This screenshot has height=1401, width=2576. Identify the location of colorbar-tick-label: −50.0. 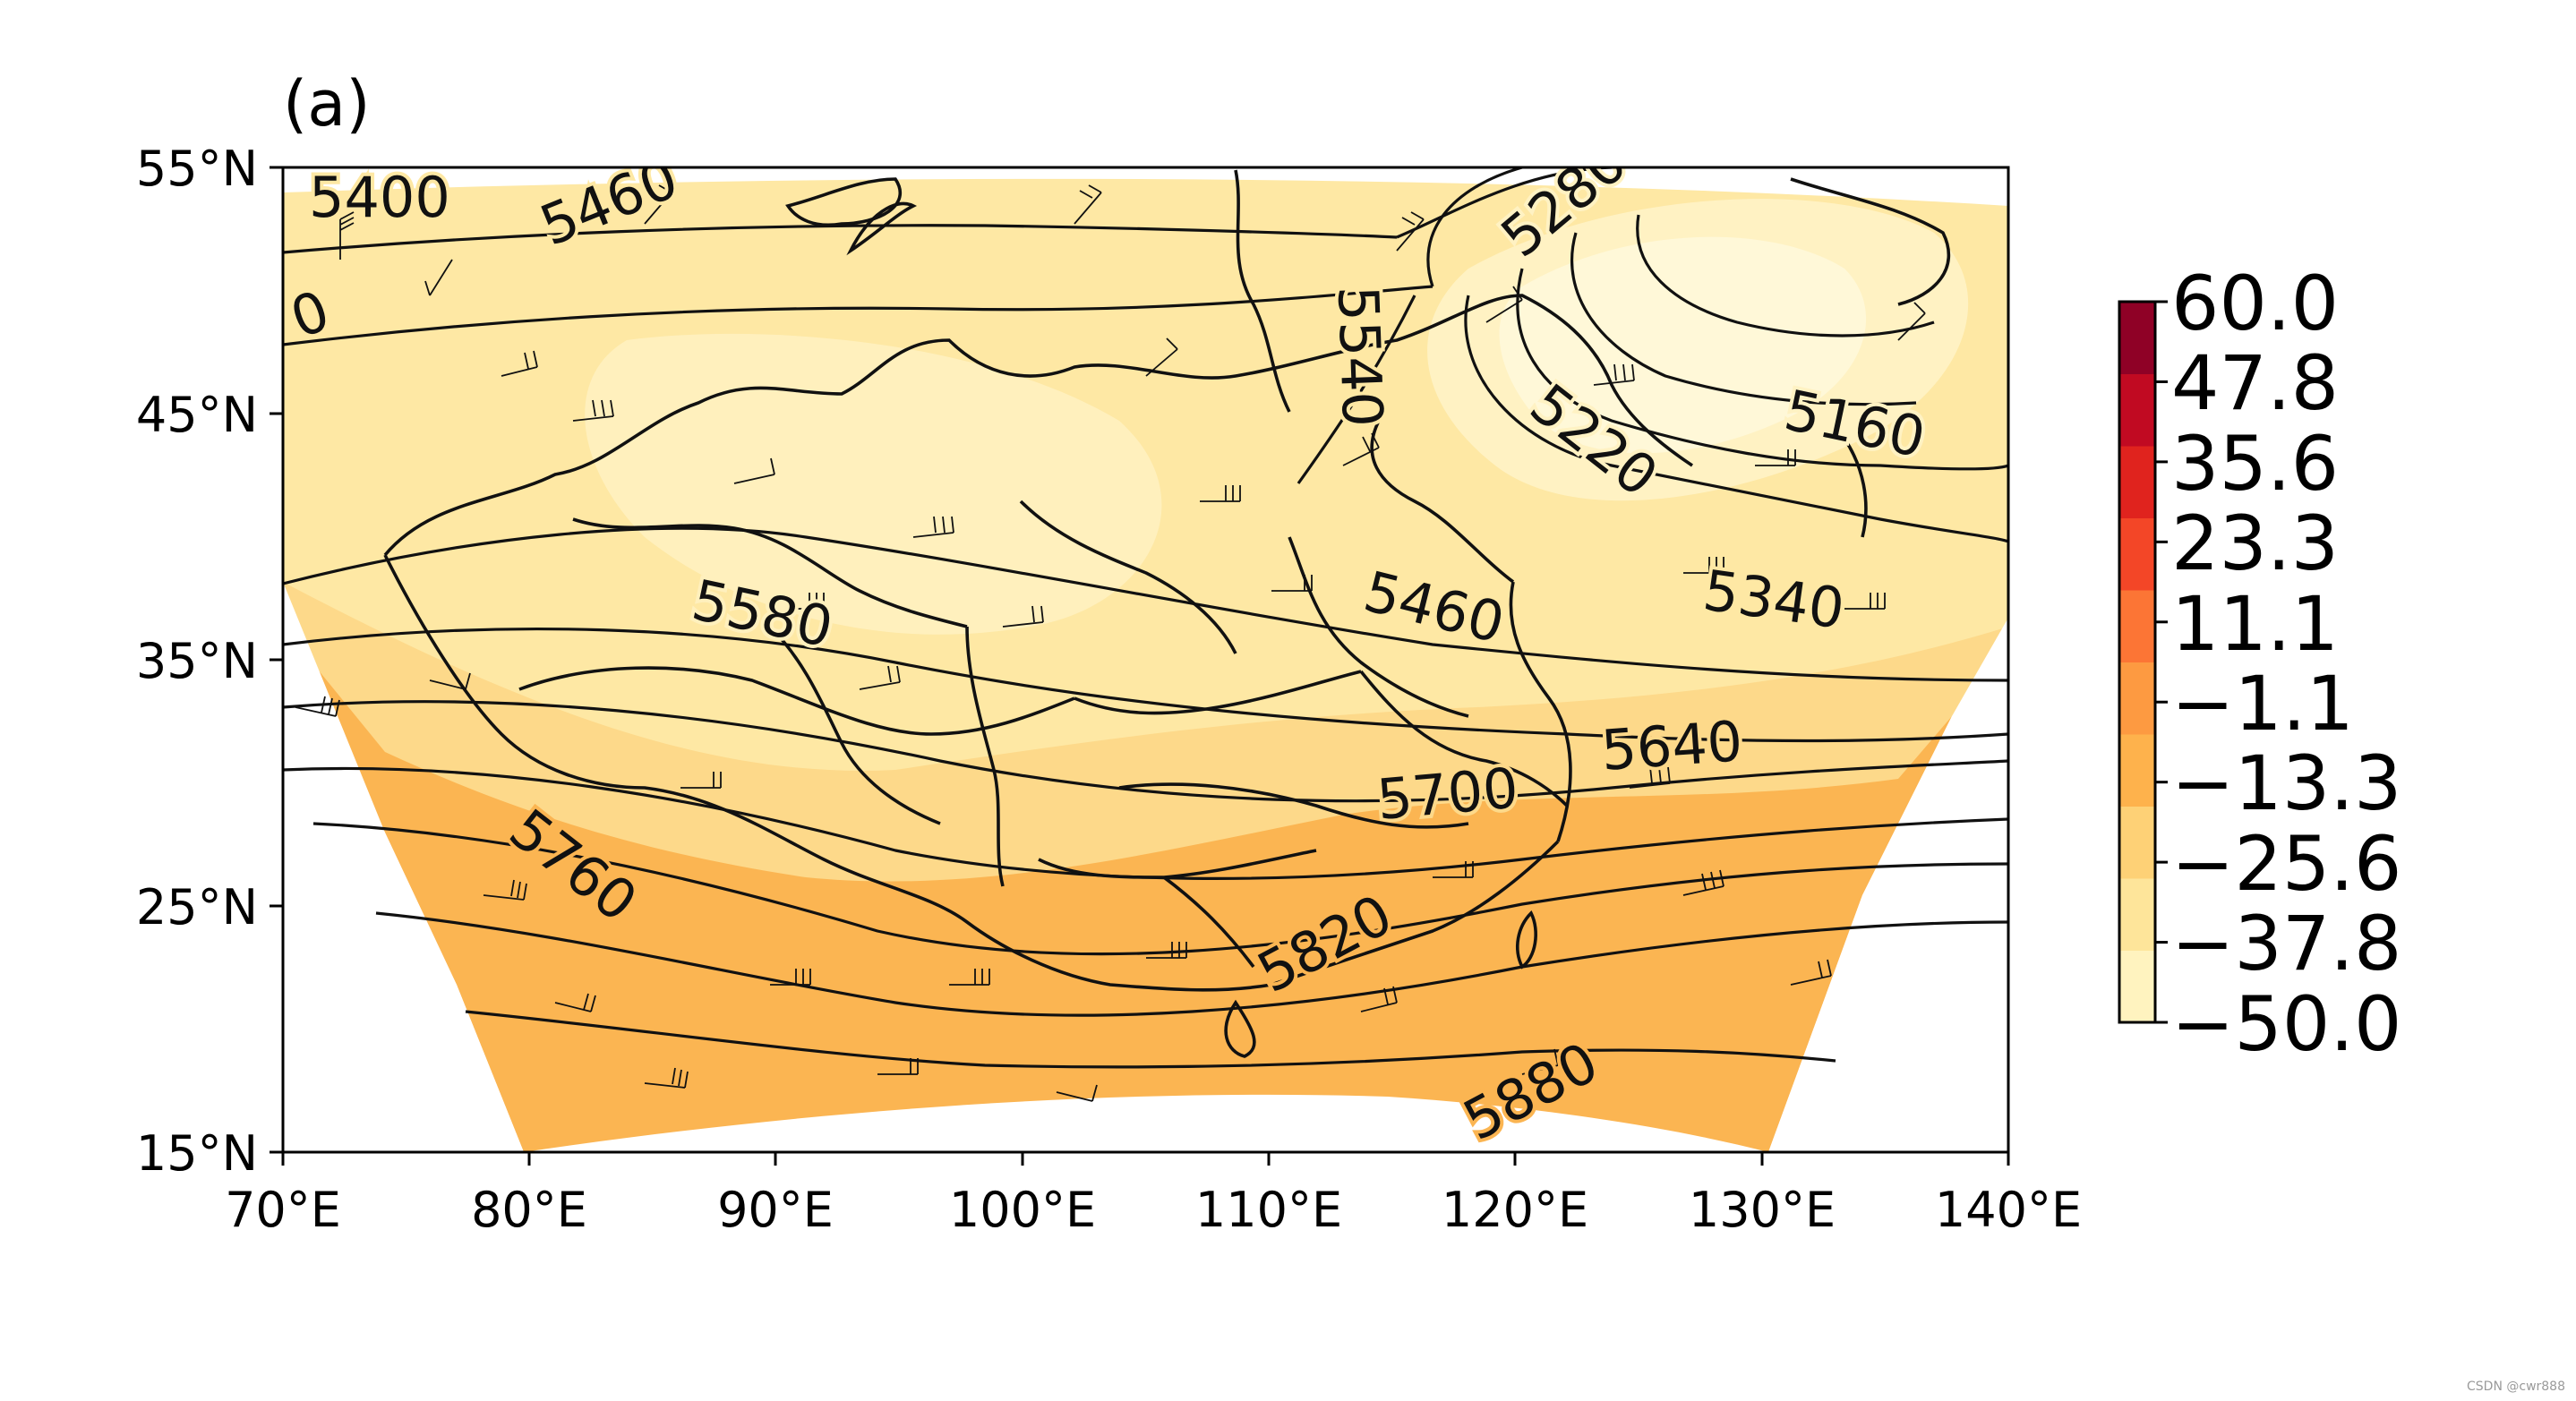
(2286, 1024).